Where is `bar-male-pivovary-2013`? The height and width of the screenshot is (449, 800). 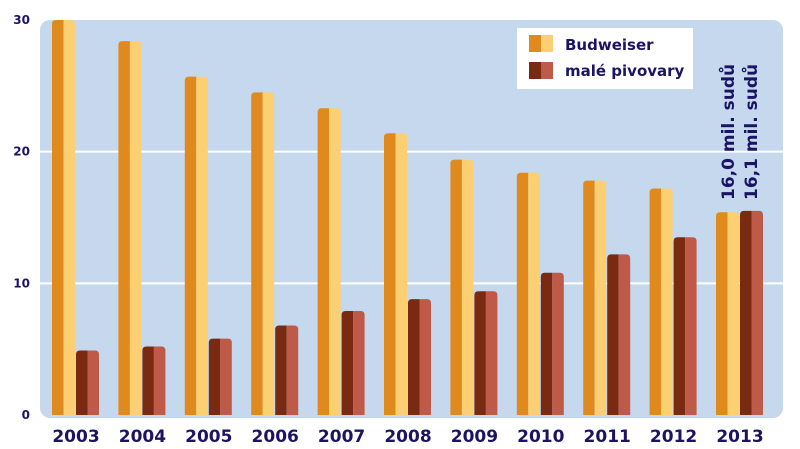 bar-male-pivovary-2013 is located at coordinates (751, 312).